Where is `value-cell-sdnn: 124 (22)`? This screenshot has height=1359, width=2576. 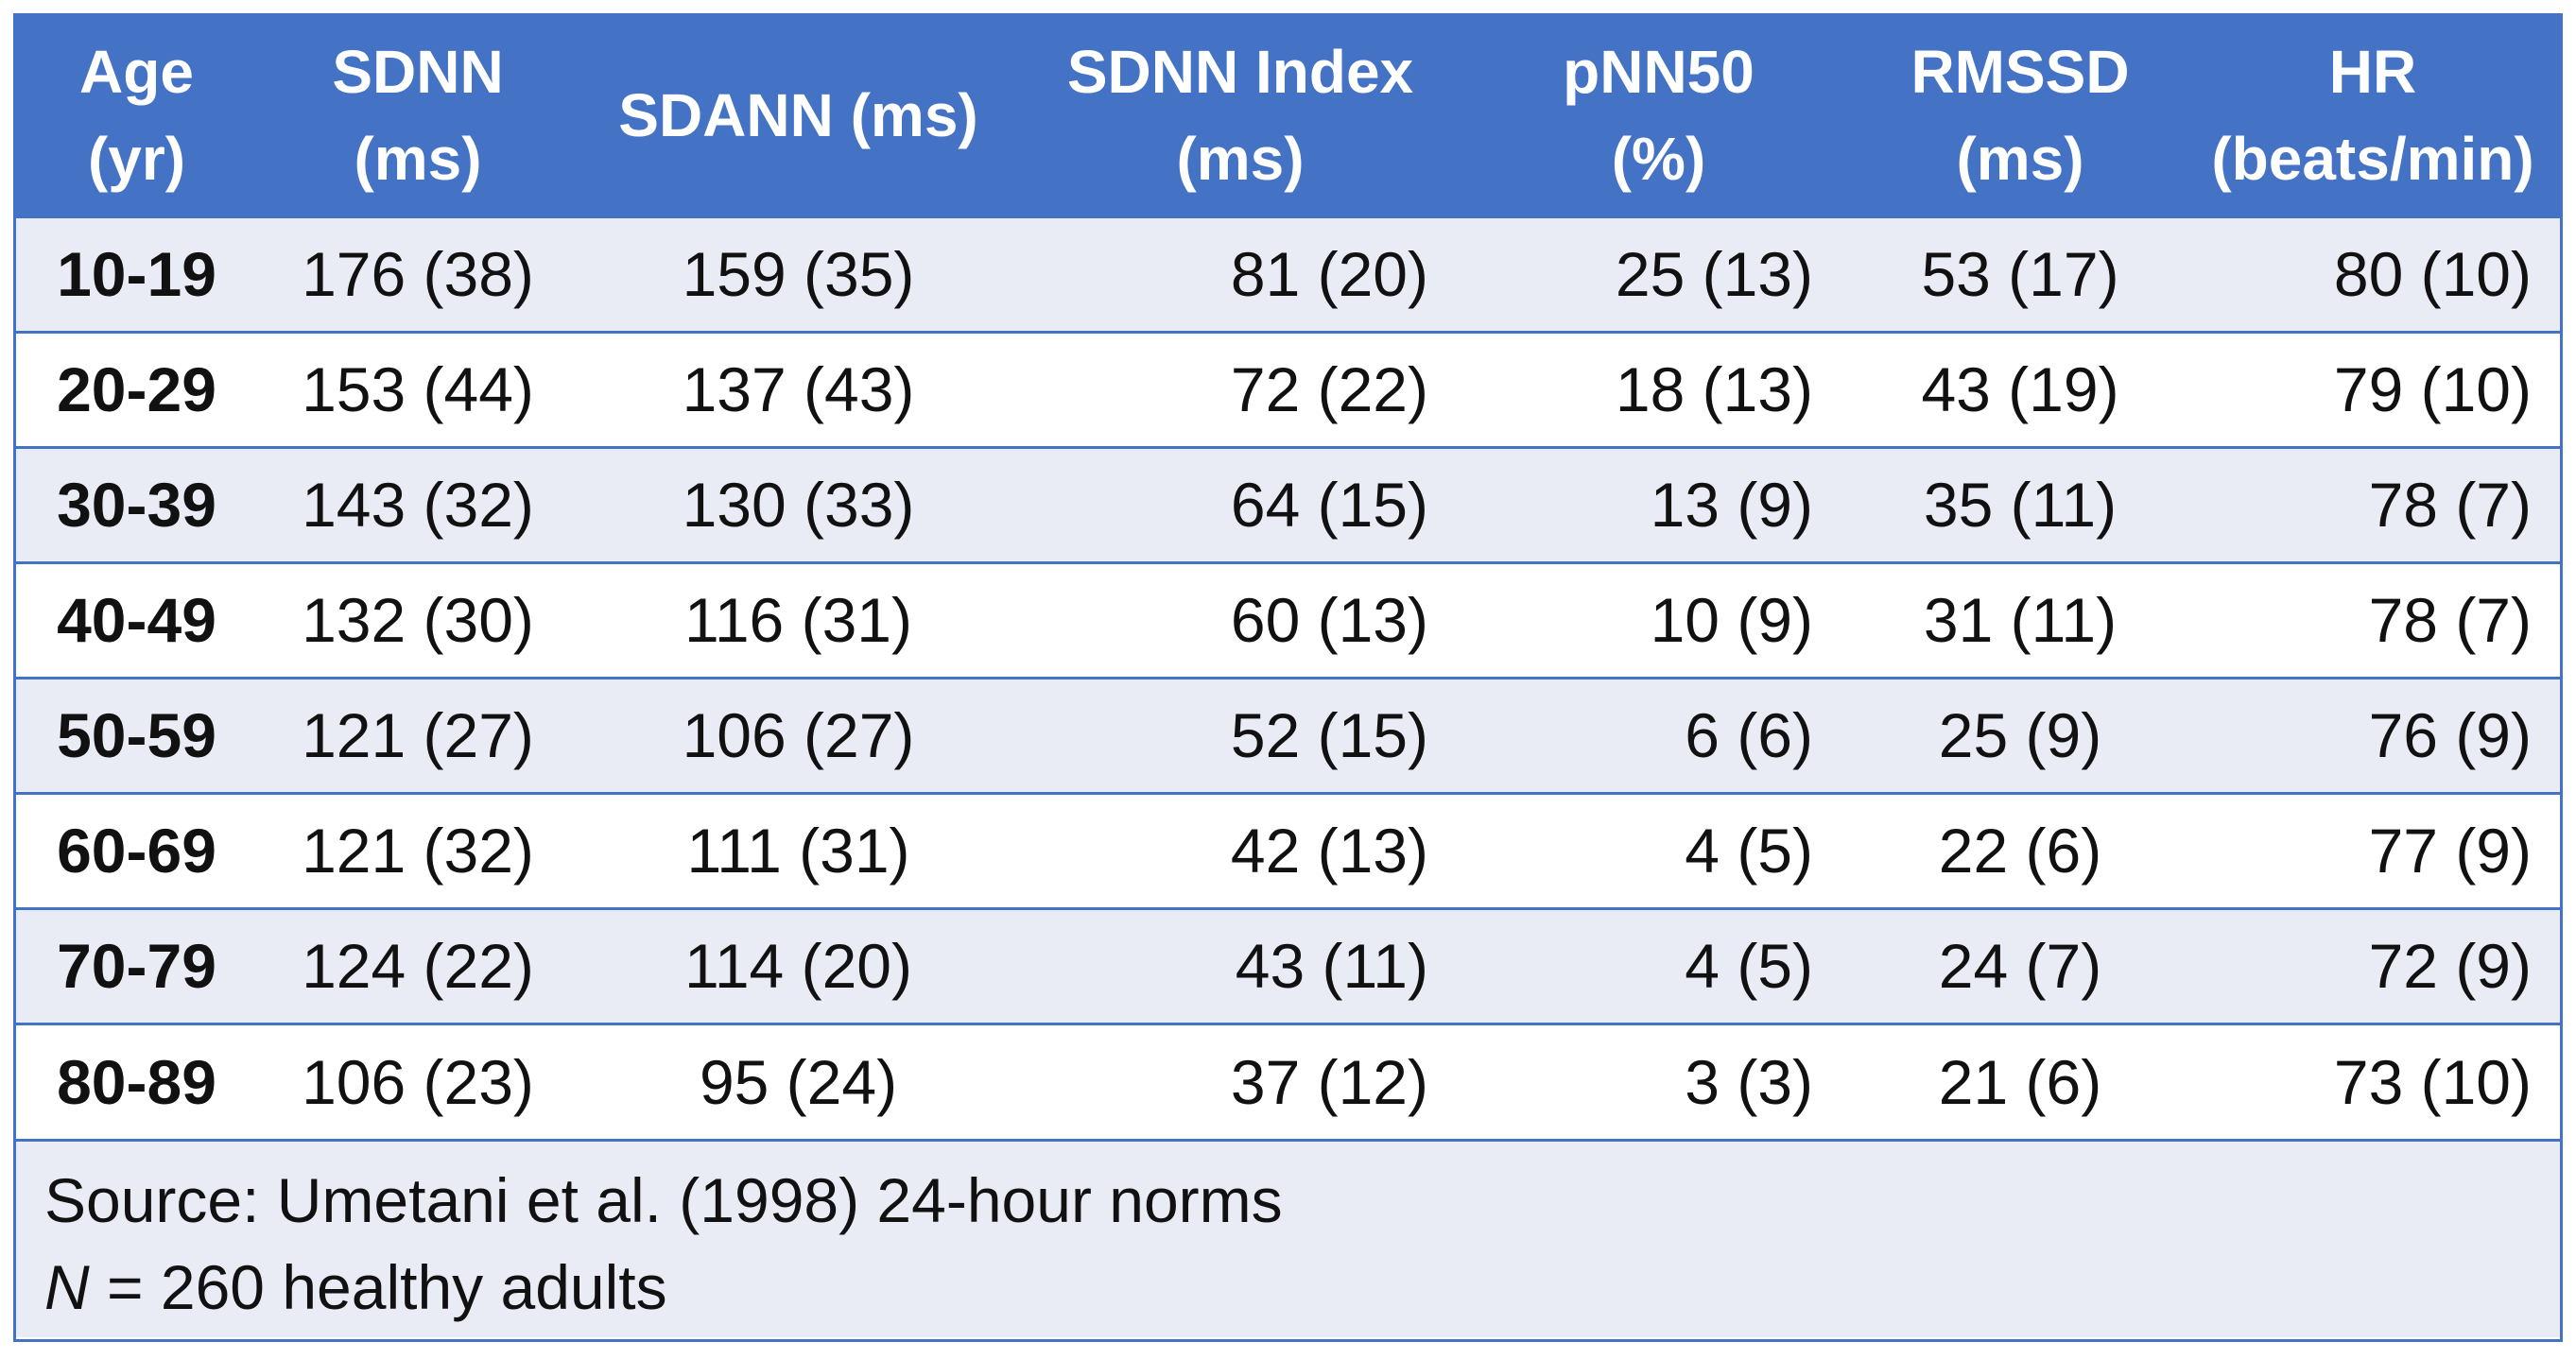
value-cell-sdnn: 124 (22) is located at coordinates (418, 965).